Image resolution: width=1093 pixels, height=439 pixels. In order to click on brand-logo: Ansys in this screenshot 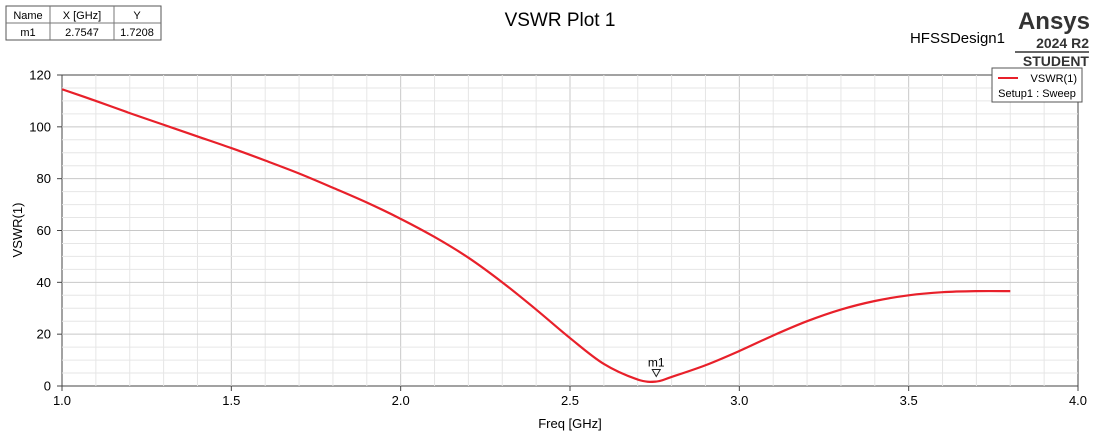, I will do `click(1054, 21)`.